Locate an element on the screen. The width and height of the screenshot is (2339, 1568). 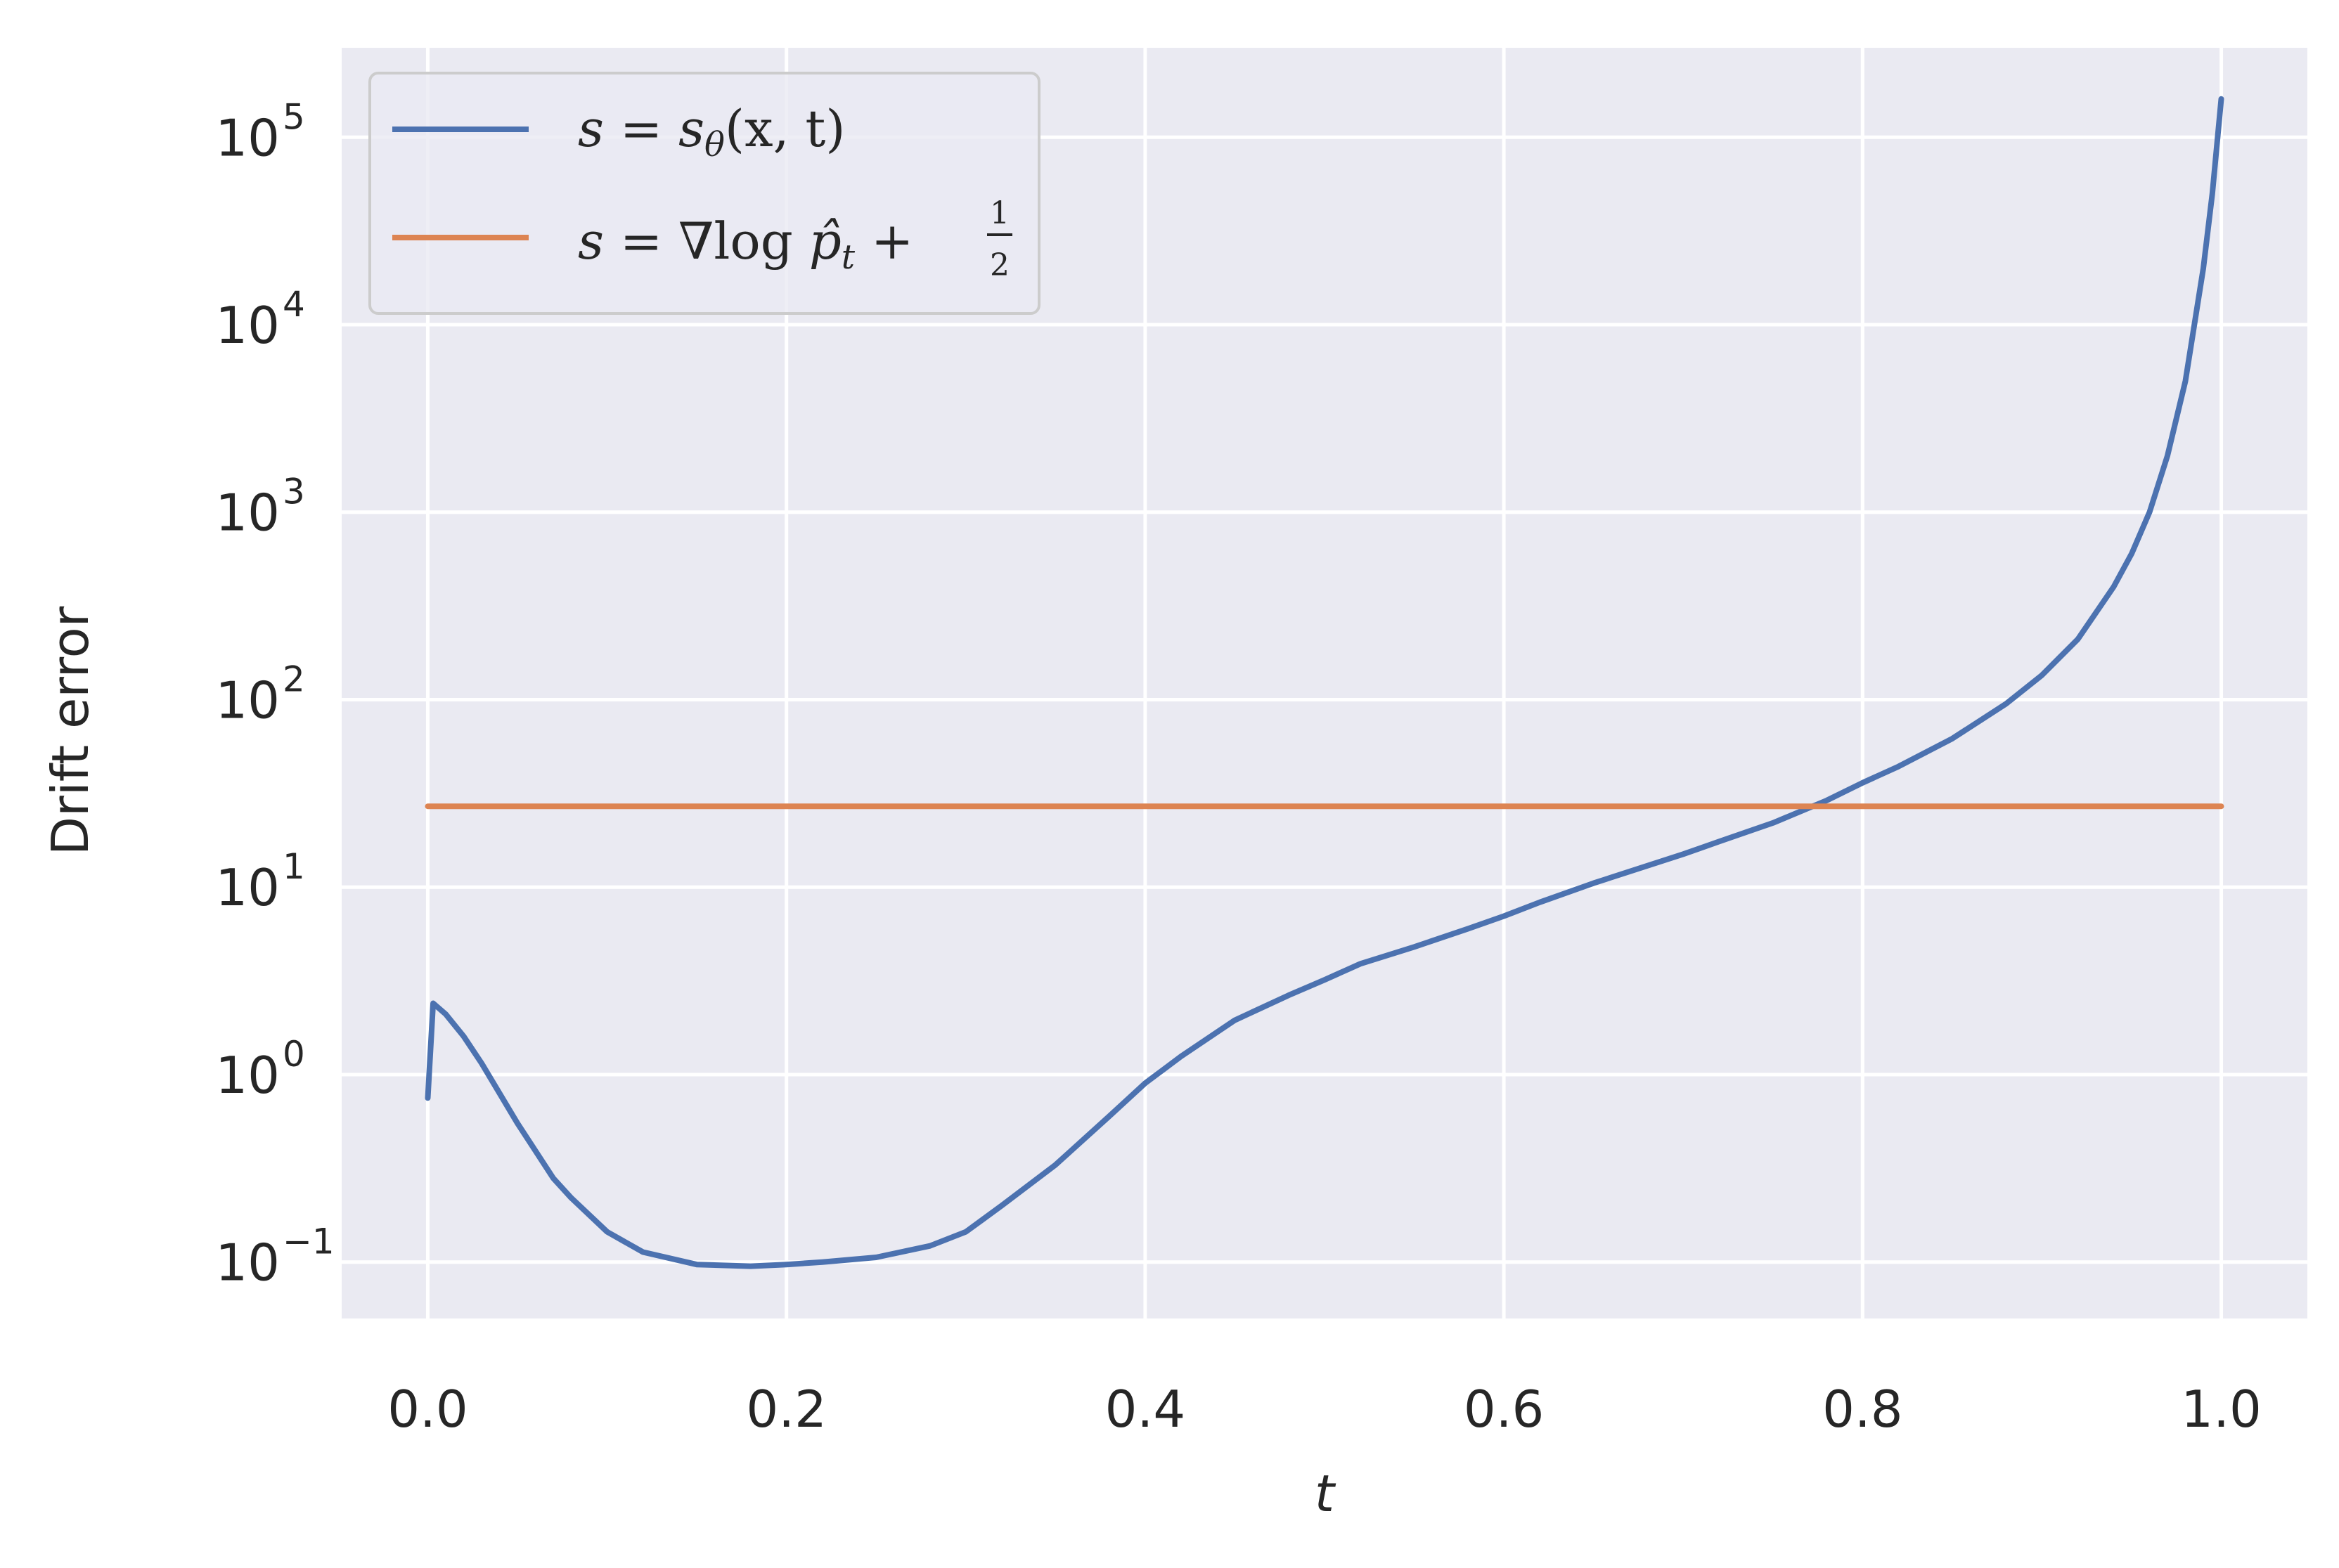
y-tick-exponent: 5 is located at coordinates (294, 116).